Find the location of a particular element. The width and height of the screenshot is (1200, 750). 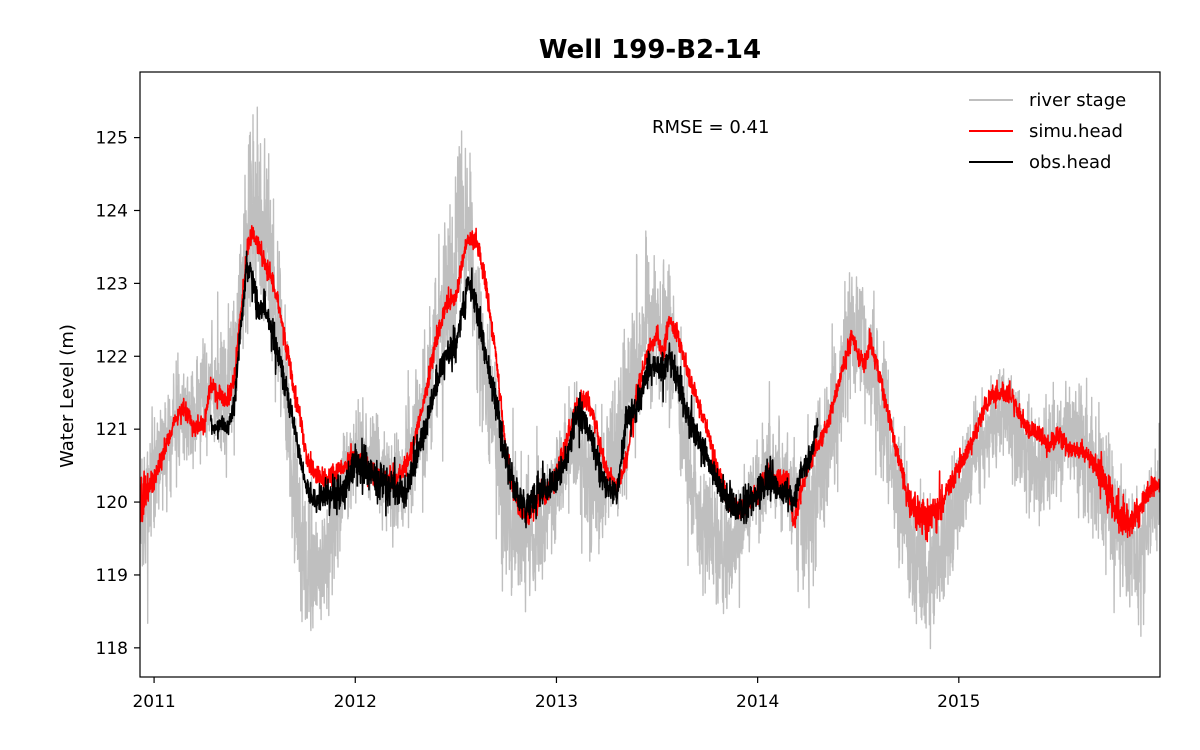

x-tick-label: 2014 is located at coordinates (757, 702).